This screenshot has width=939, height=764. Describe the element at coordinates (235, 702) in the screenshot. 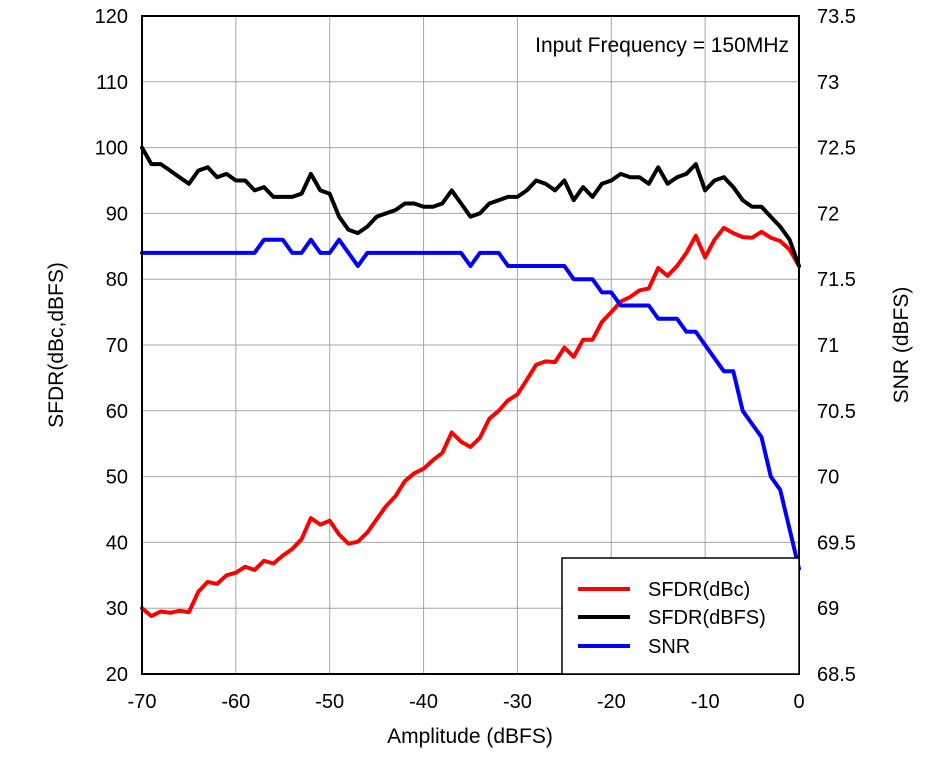

I see `x-tick-label: -60` at that location.